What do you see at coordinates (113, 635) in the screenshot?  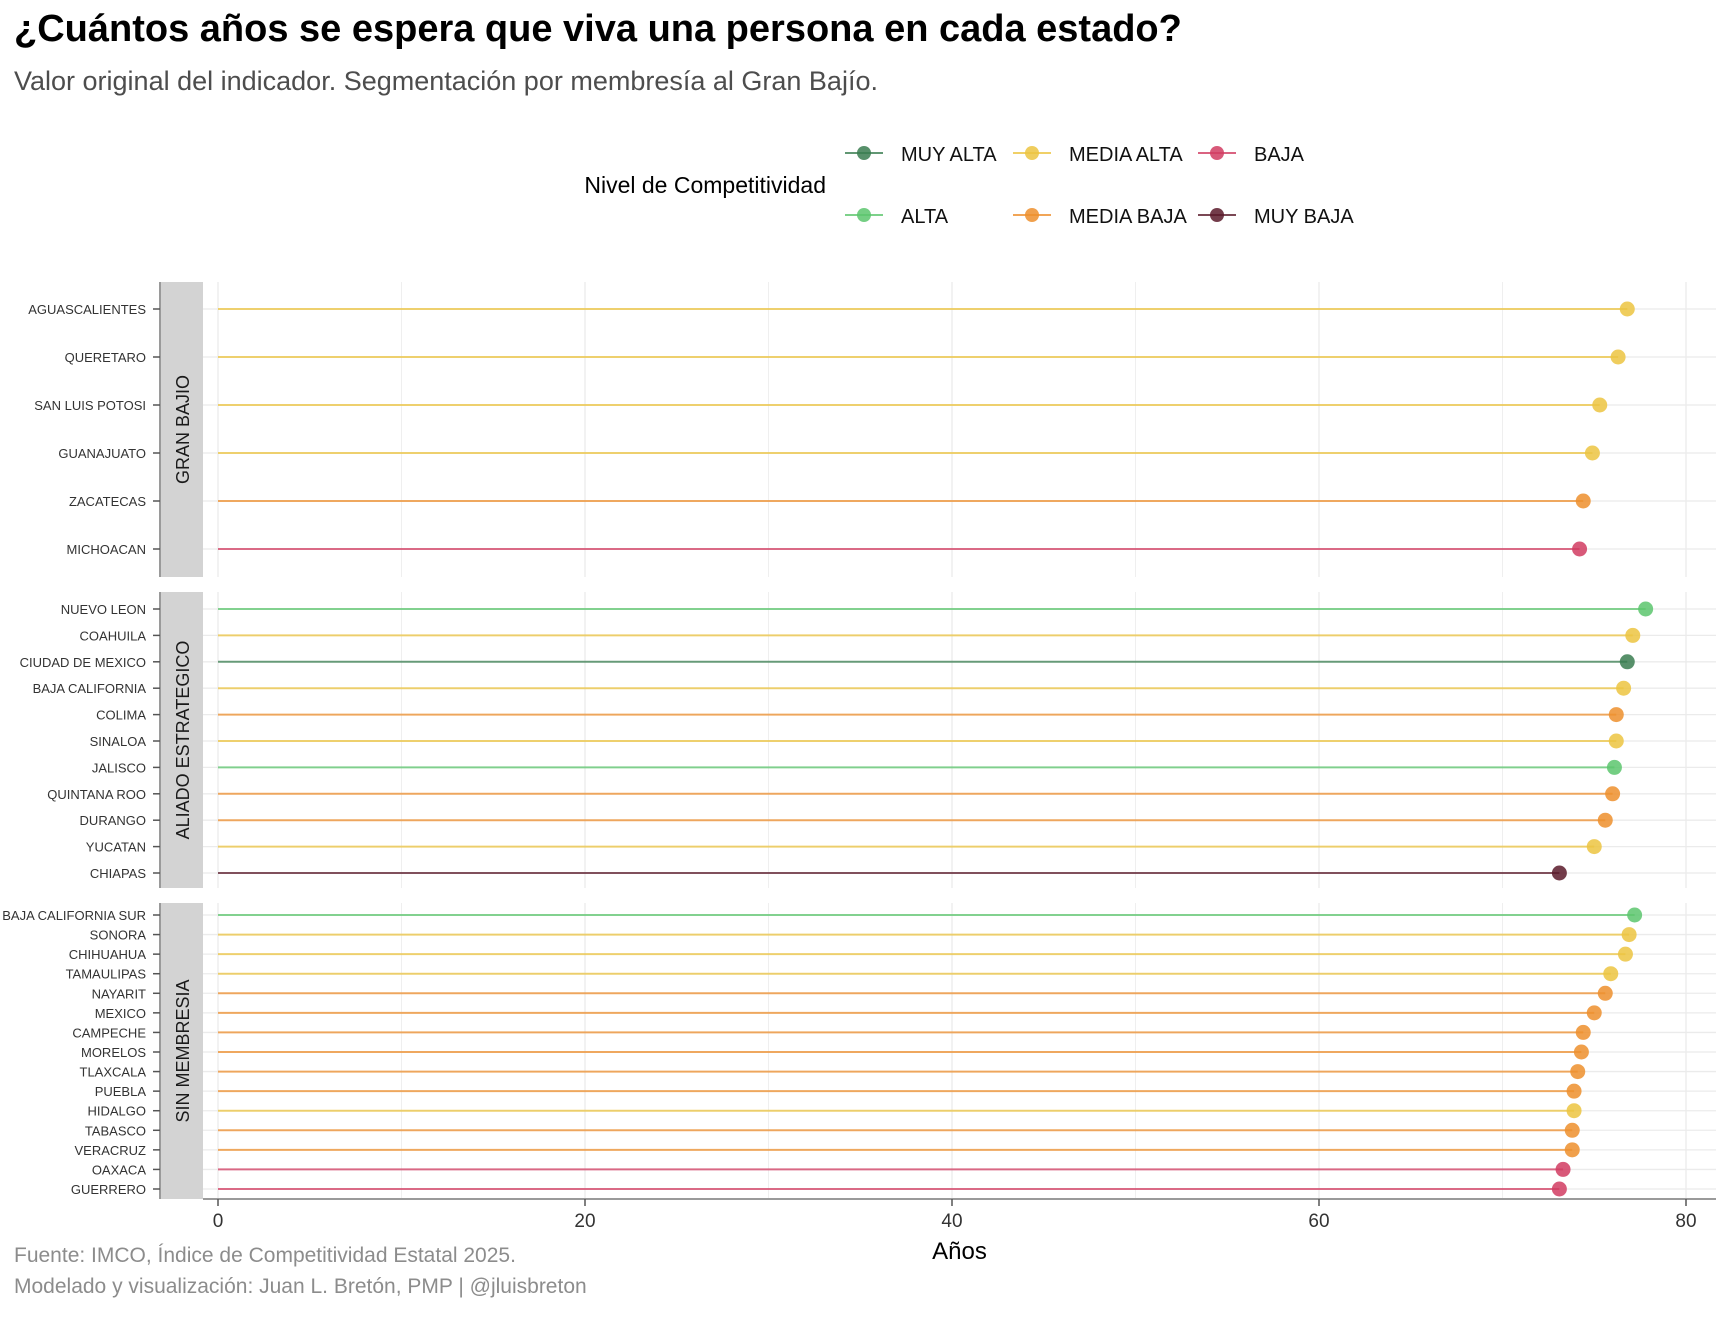 I see `y-tick-label: COAHUILA` at bounding box center [113, 635].